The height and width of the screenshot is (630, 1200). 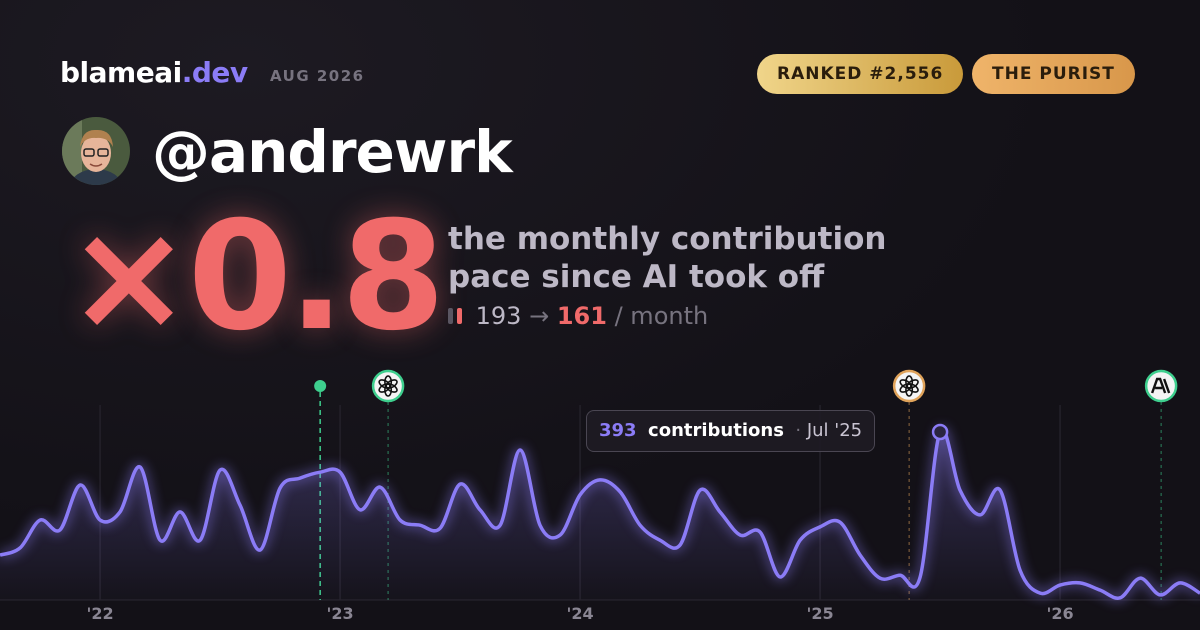 I want to click on x-tick-label: '24, so click(x=579, y=613).